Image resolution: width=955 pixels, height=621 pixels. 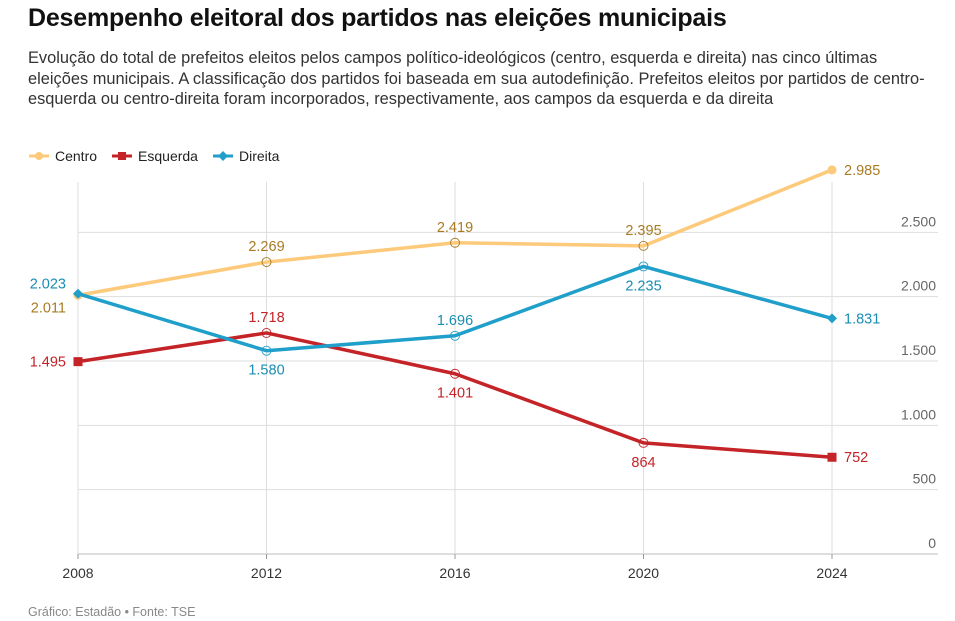 I want to click on legend-label-centro: Centro, so click(x=76, y=156).